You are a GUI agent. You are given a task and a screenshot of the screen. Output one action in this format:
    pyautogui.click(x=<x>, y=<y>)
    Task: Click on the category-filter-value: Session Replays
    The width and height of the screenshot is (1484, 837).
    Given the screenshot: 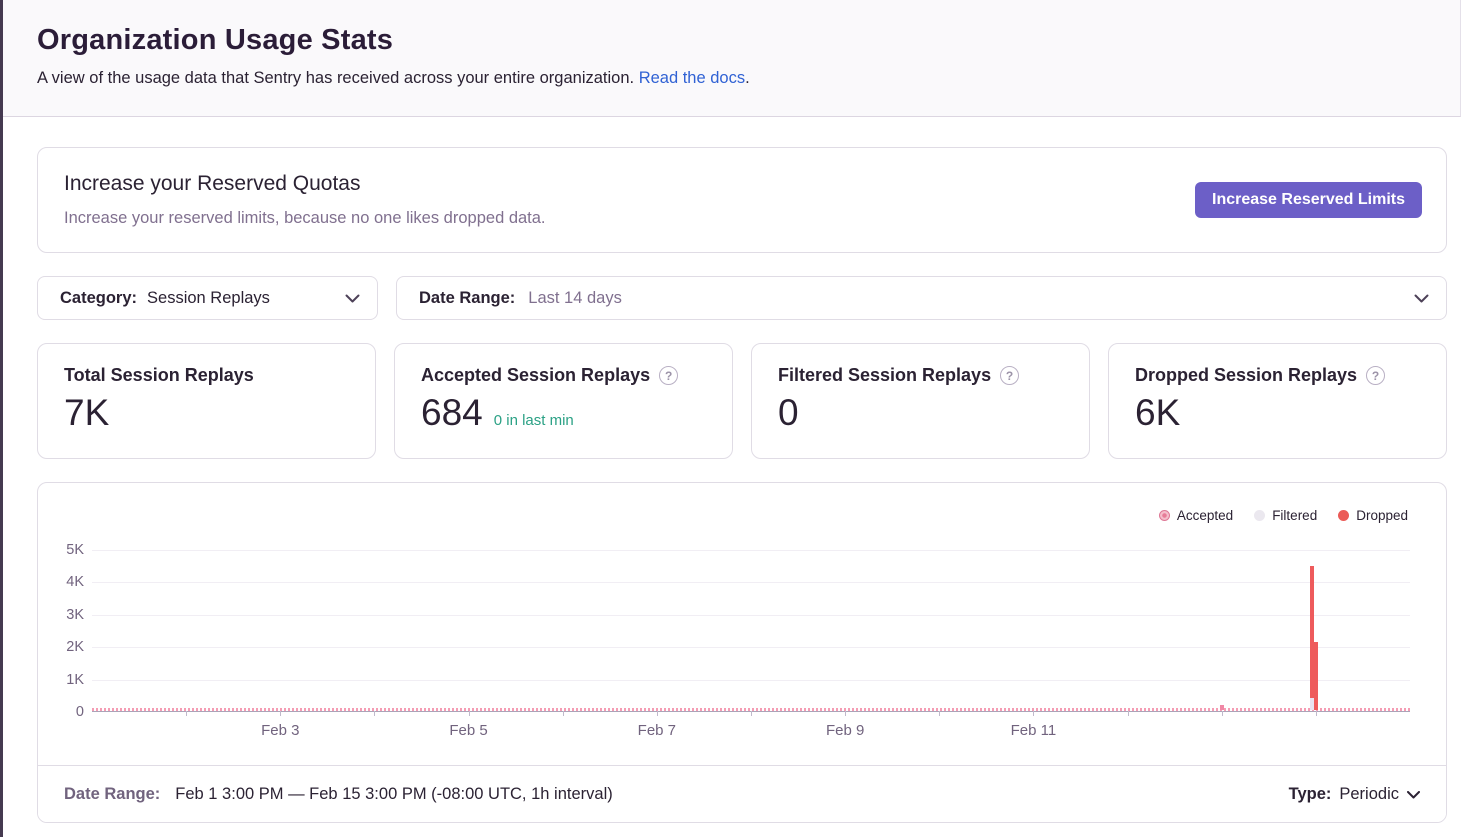 What is the action you would take?
    pyautogui.click(x=208, y=297)
    